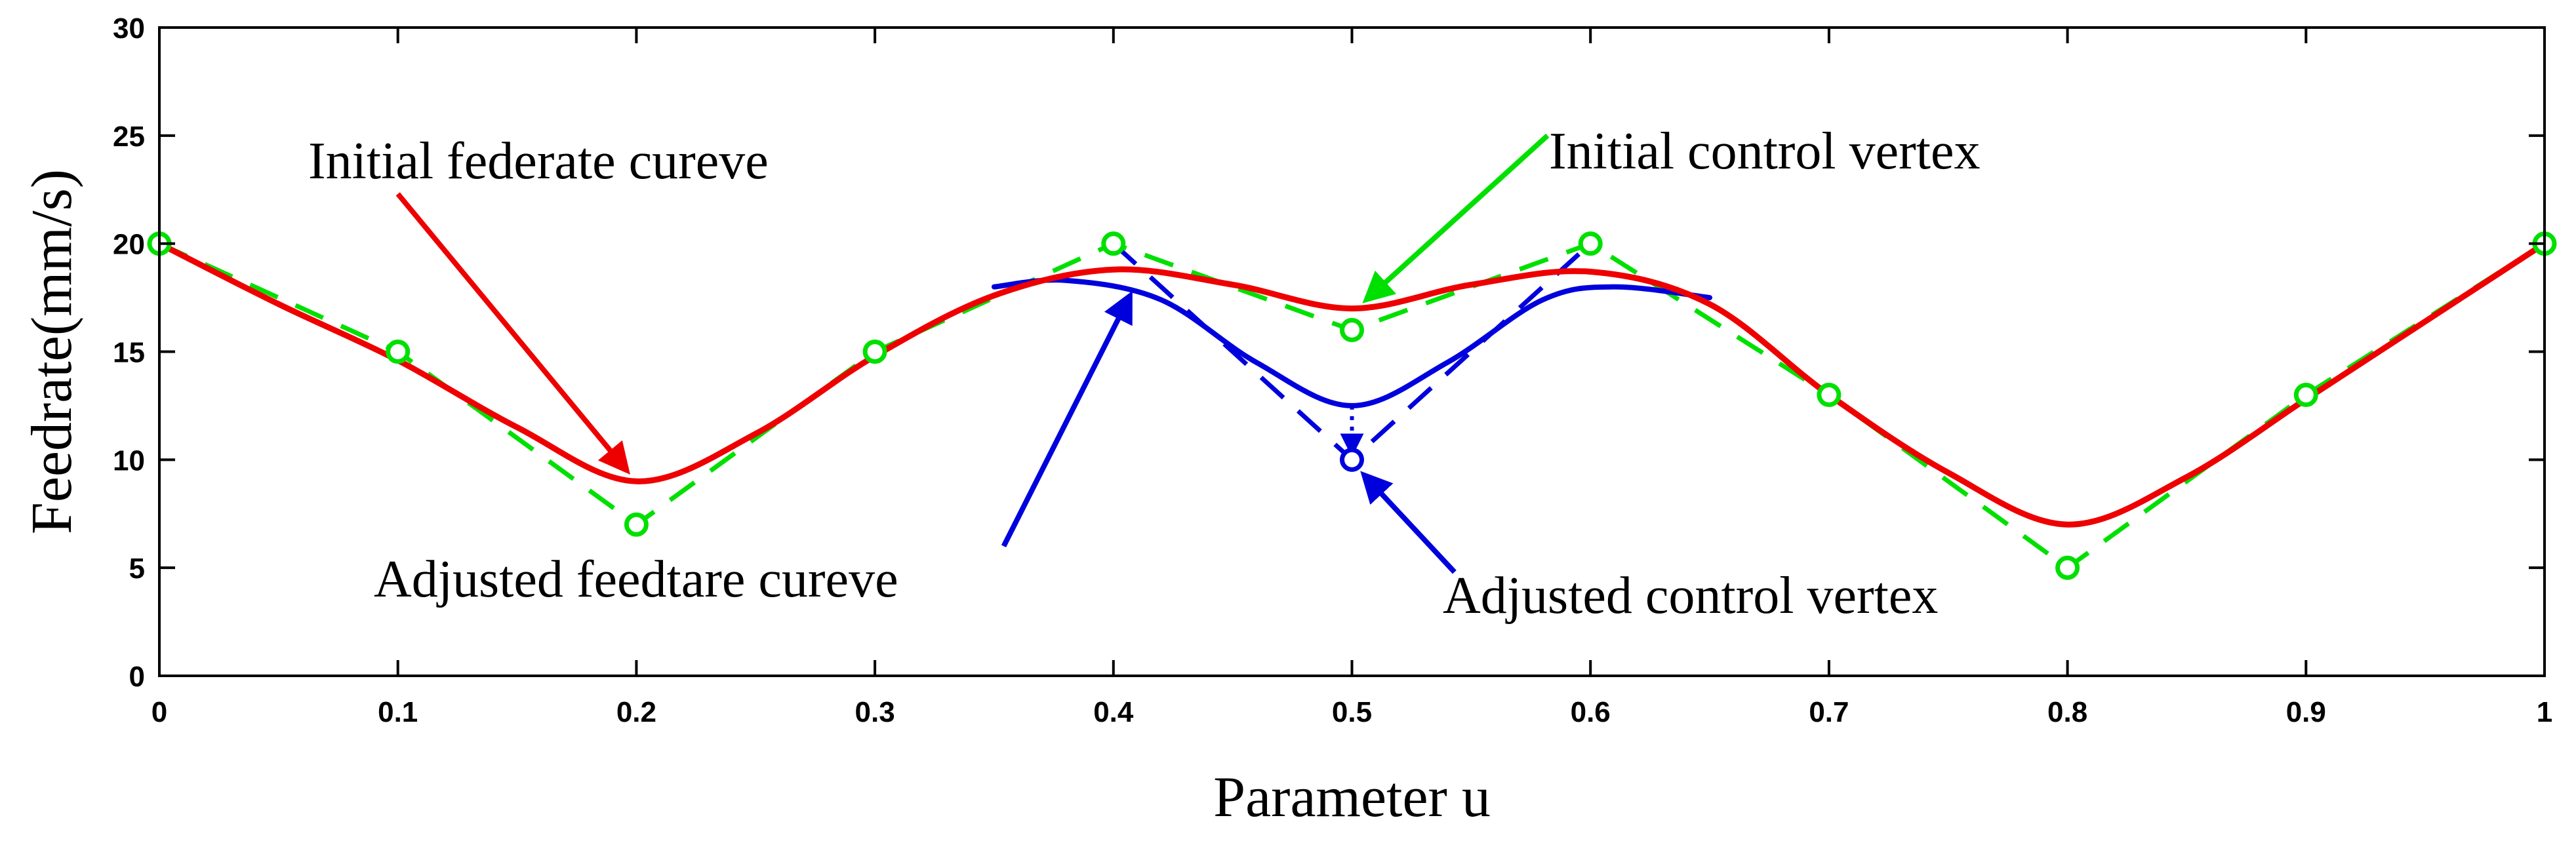  I want to click on x-tick-label: 0.5, so click(1352, 712).